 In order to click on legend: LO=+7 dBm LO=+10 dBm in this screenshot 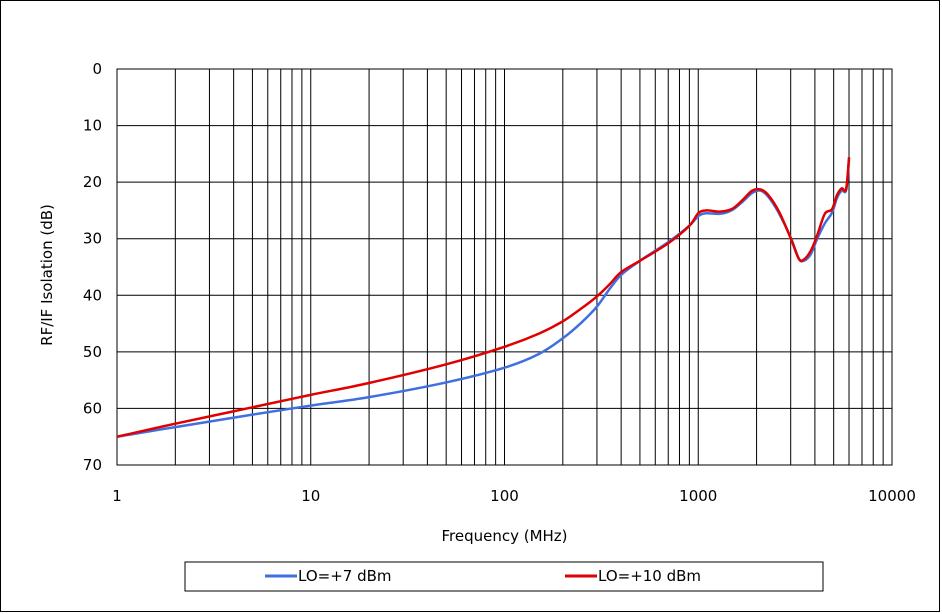, I will do `click(504, 576)`.